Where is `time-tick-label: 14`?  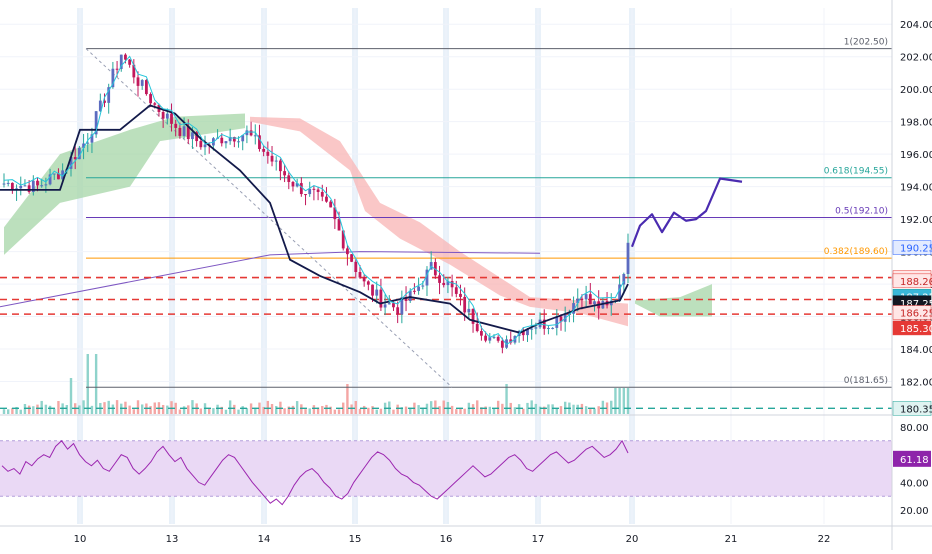 time-tick-label: 14 is located at coordinates (264, 539).